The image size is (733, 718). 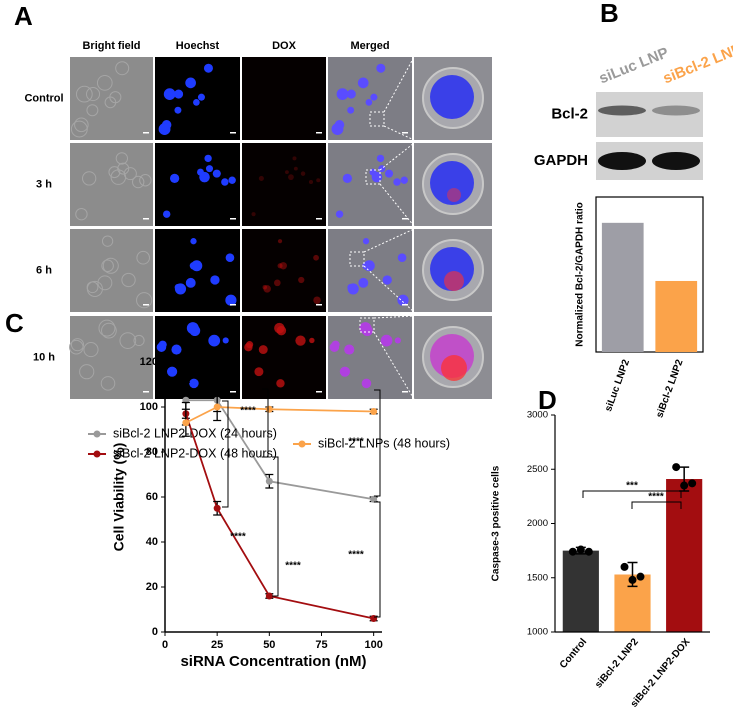 What do you see at coordinates (152, 542) in the screenshot?
I see `y-tick-label: 40` at bounding box center [152, 542].